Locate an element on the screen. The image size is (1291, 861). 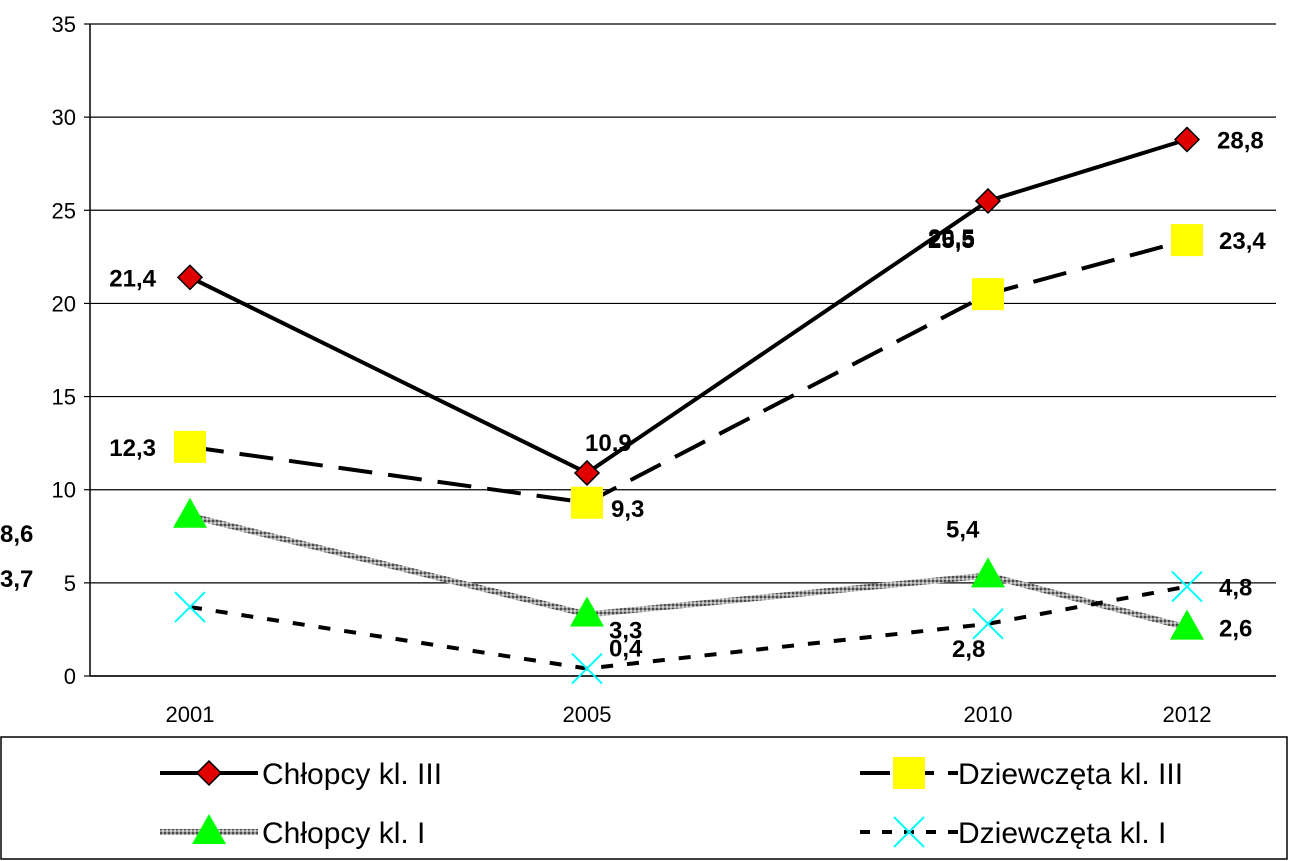
x-tick-label: 2005 is located at coordinates (587, 714).